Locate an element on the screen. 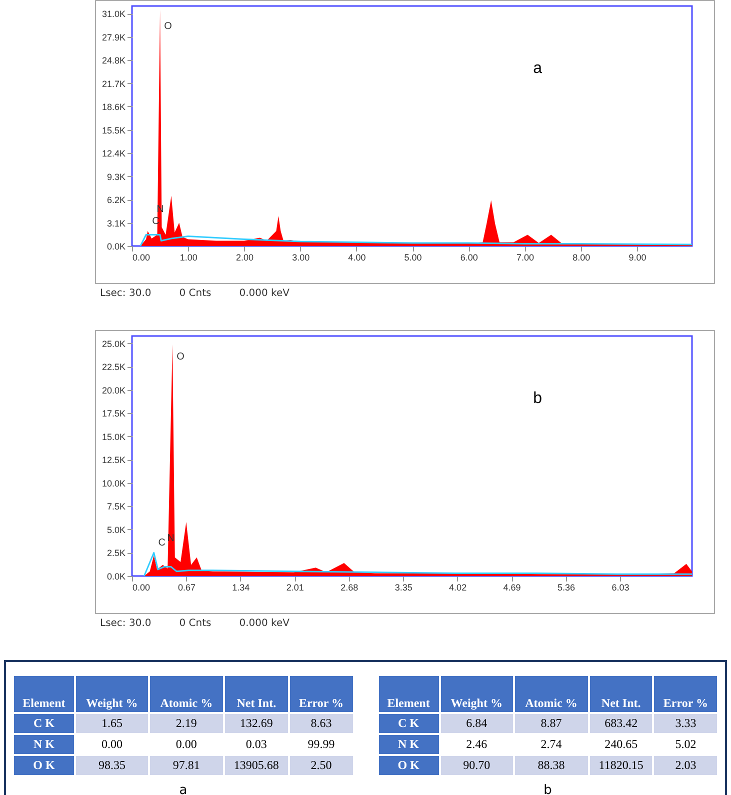 The image size is (731, 795). x-tick-label: 7.00 is located at coordinates (525, 257).